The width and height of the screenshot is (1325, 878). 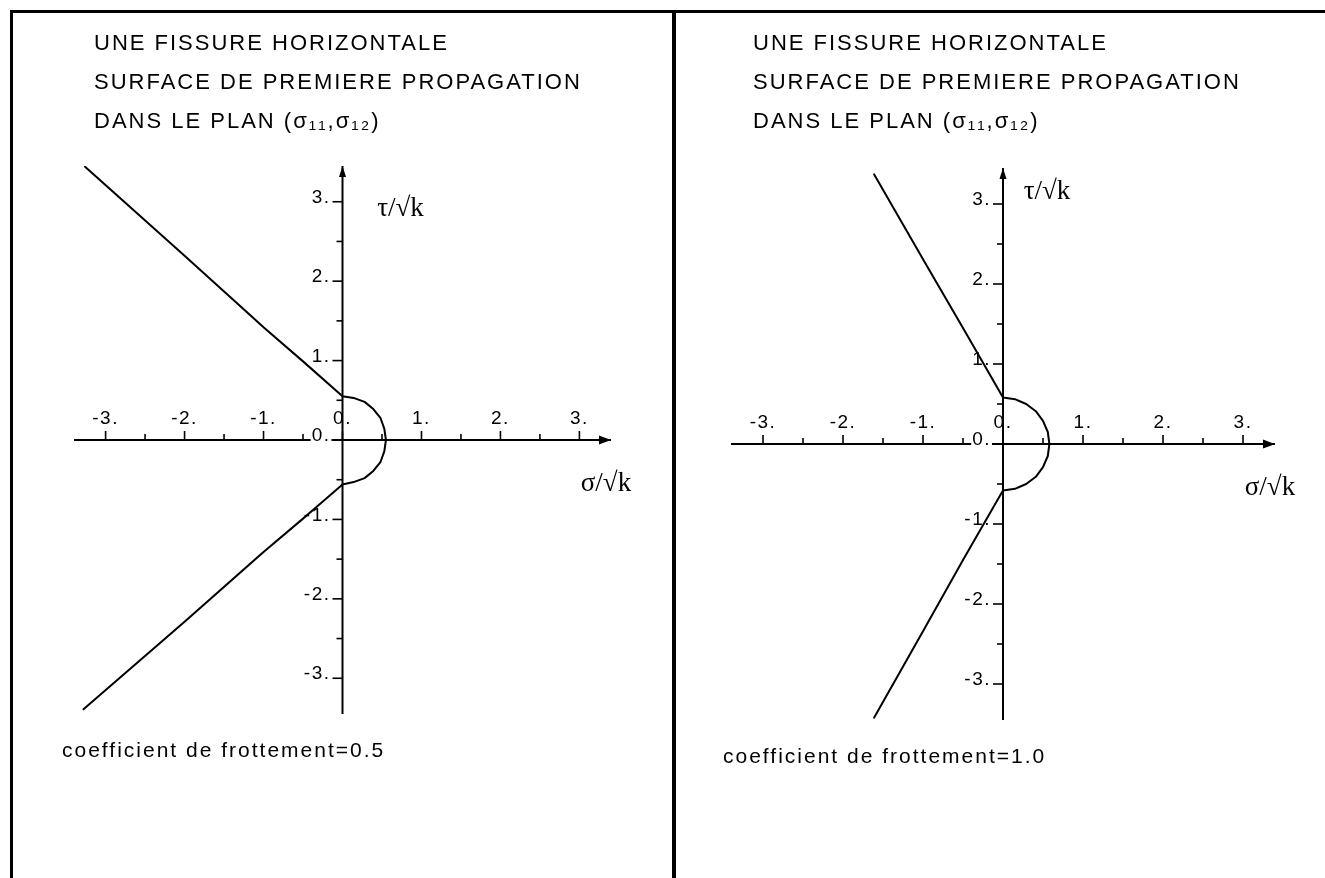 What do you see at coordinates (224, 749) in the screenshot?
I see `text: coefficient de frottement=0.5` at bounding box center [224, 749].